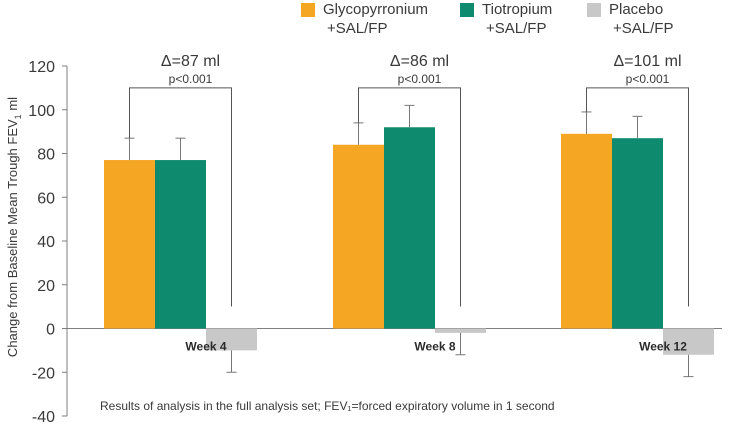 The height and width of the screenshot is (424, 752). I want to click on y-tick-label: -20, so click(43, 373).